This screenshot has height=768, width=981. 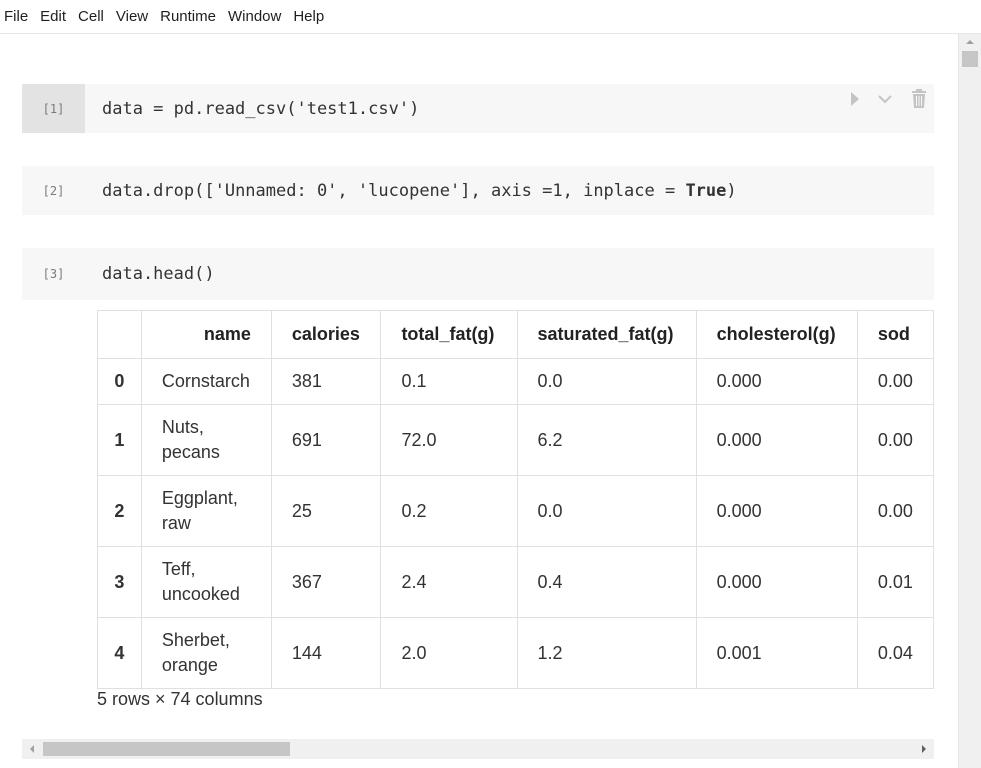 I want to click on code-string: 'test1.csv', so click(x=353, y=108).